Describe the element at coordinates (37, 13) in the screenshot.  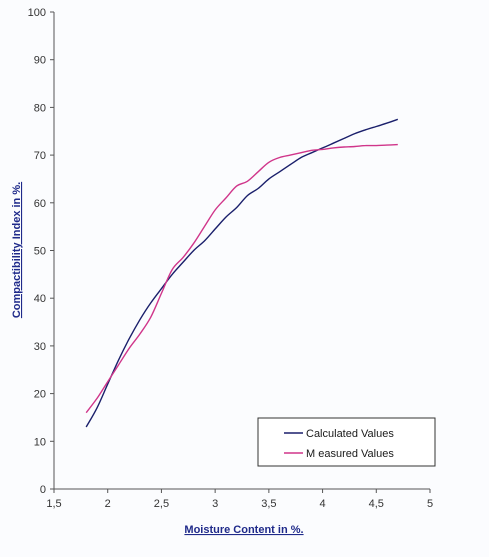
I see `y-tick-label: 100` at that location.